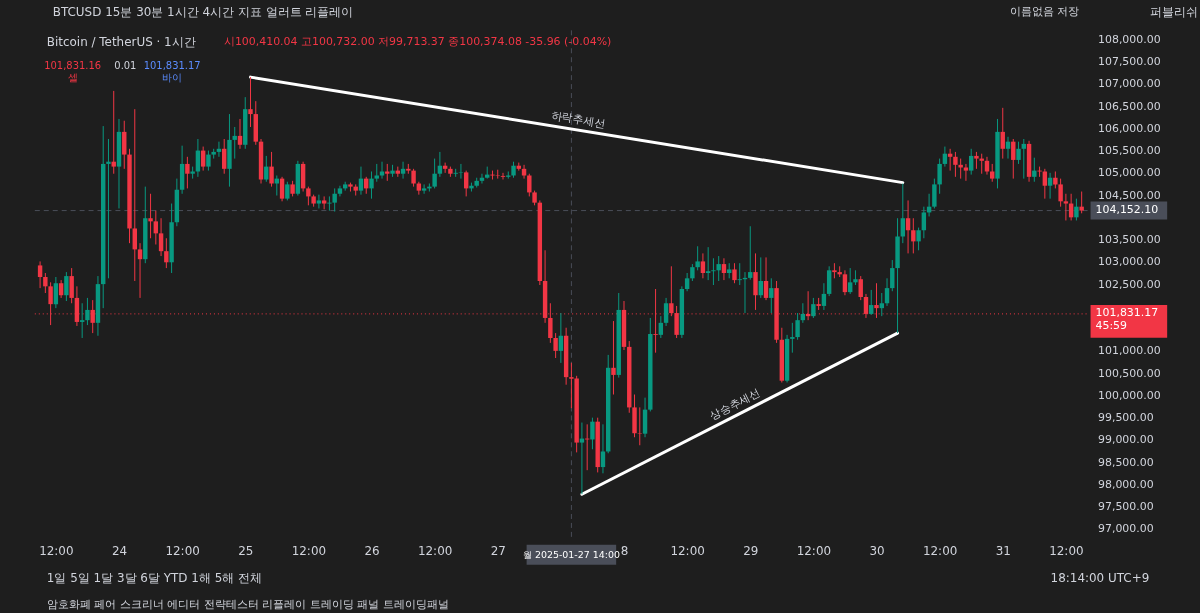 The width and height of the screenshot is (1200, 613). Describe the element at coordinates (1129, 240) in the screenshot. I see `y-tick-label: 103,500.00` at that location.